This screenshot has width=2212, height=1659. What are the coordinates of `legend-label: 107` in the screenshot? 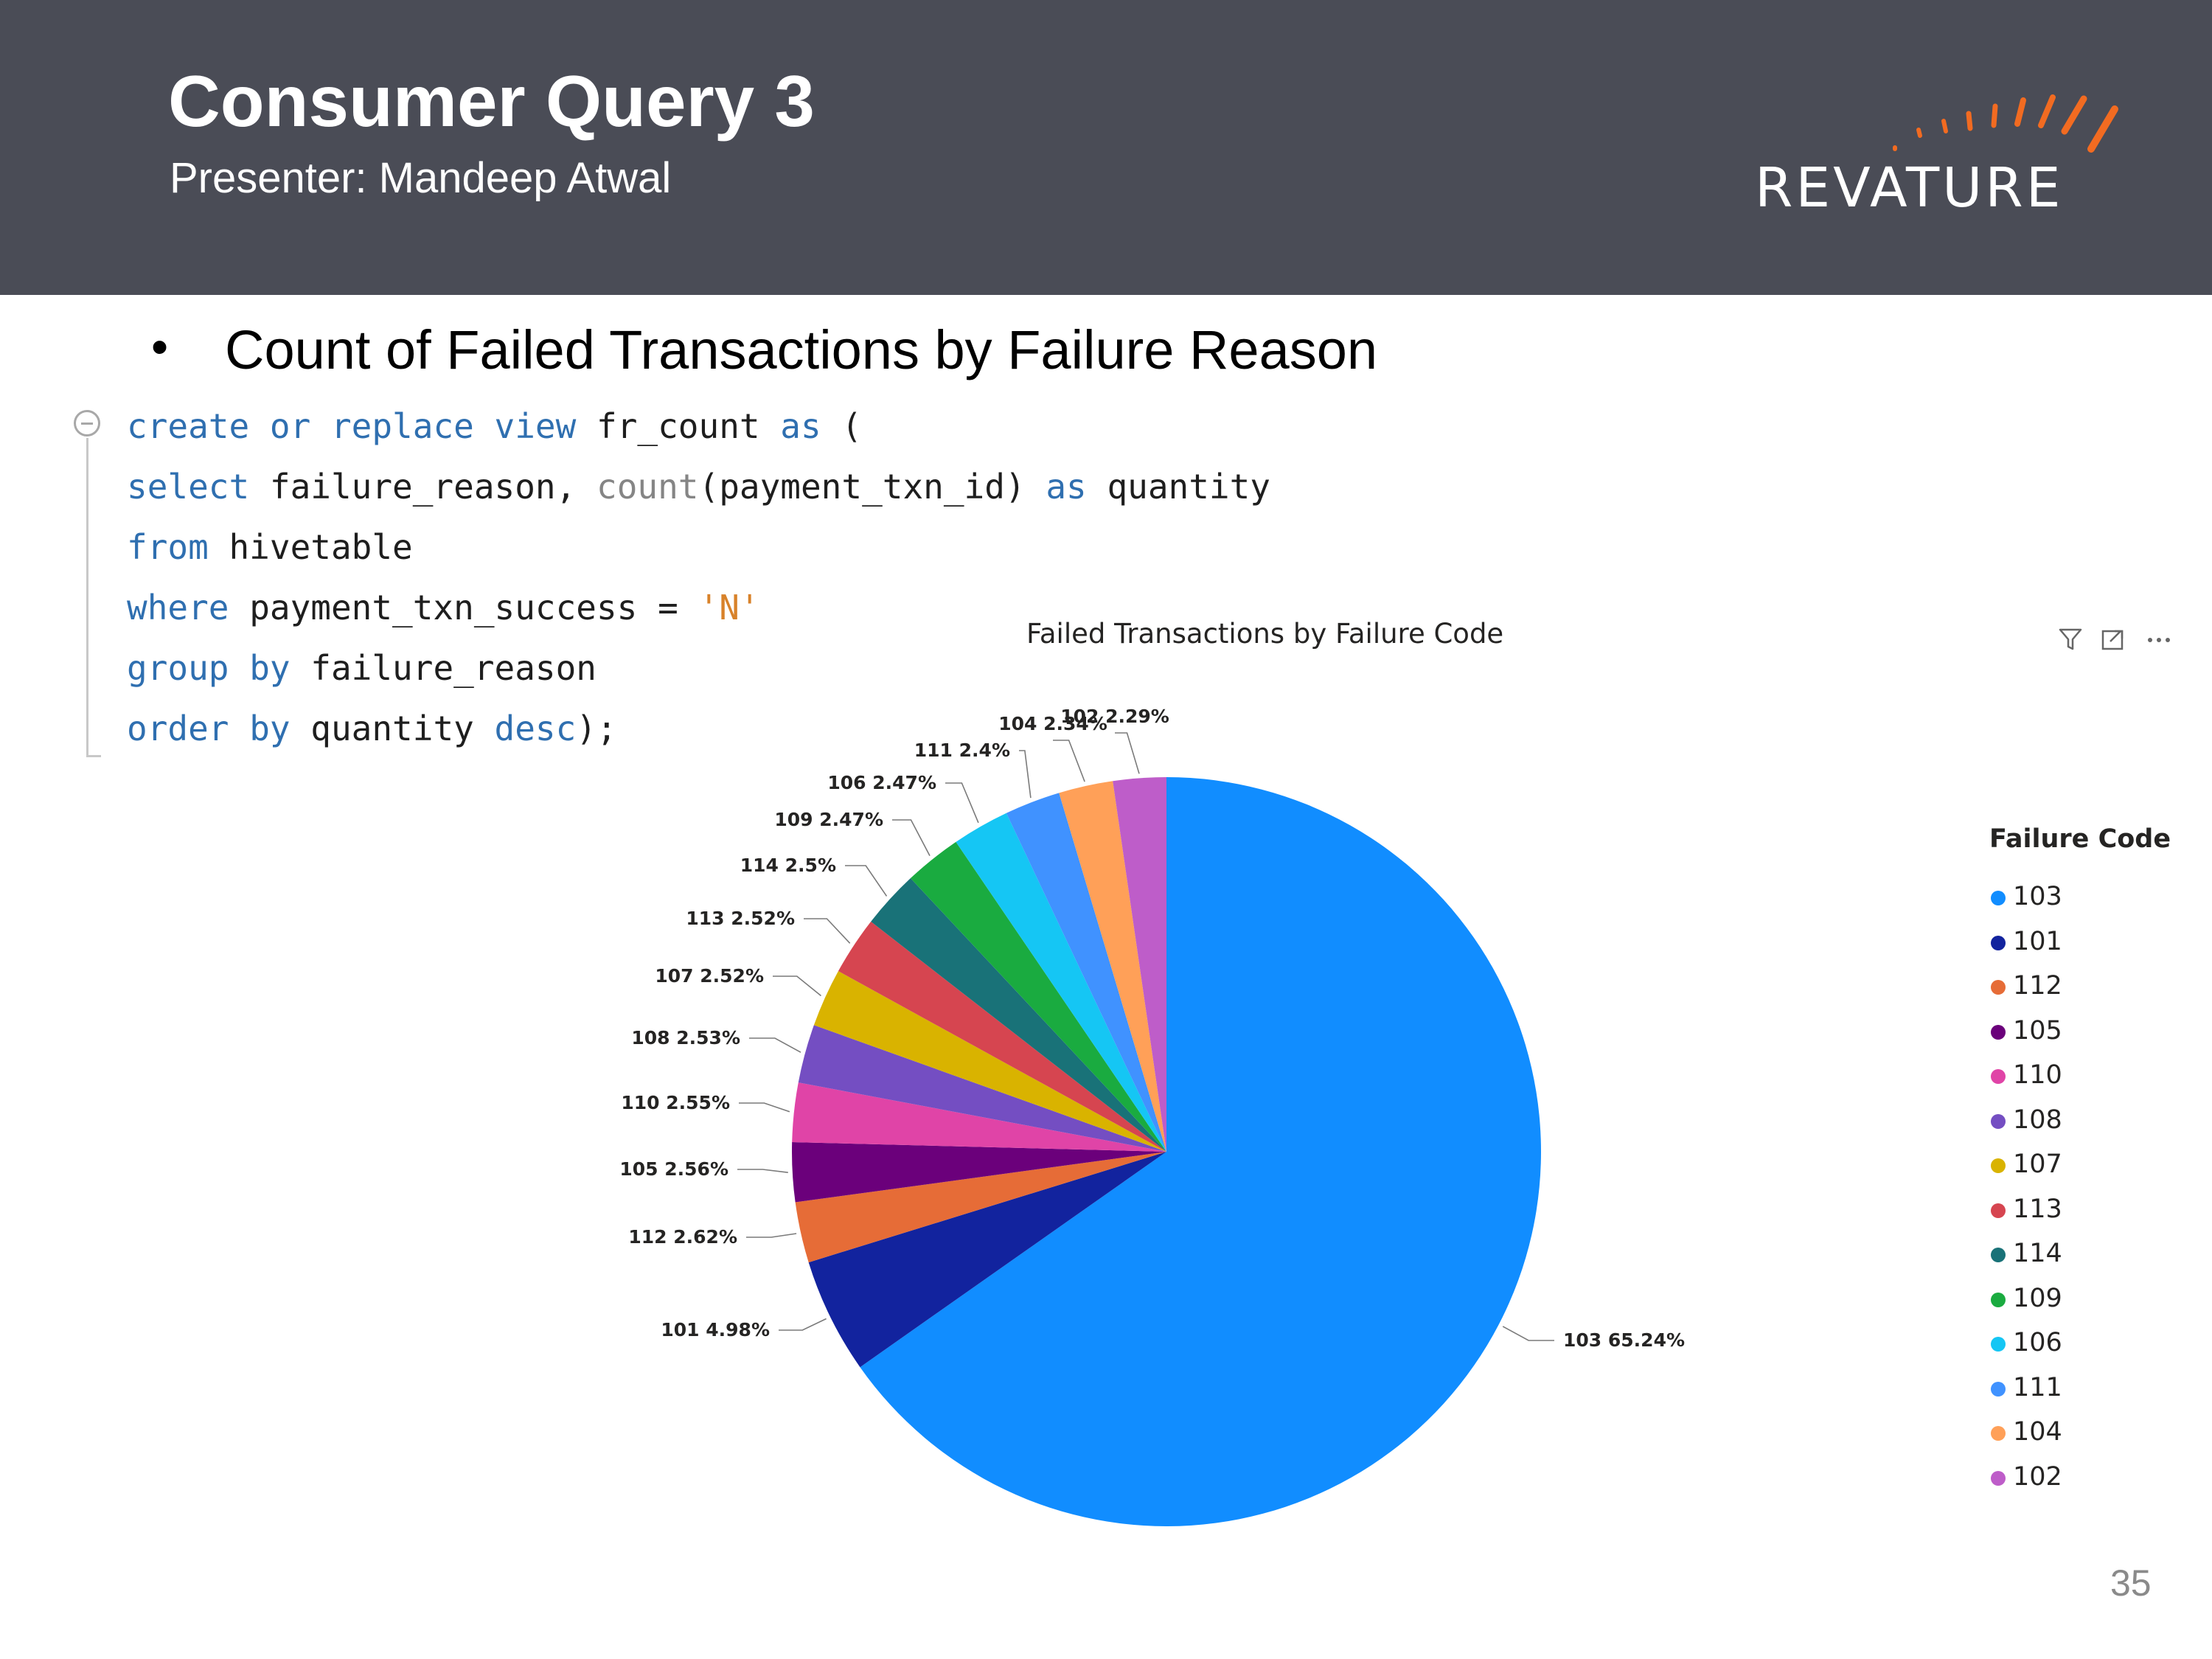 It's located at (2037, 1164).